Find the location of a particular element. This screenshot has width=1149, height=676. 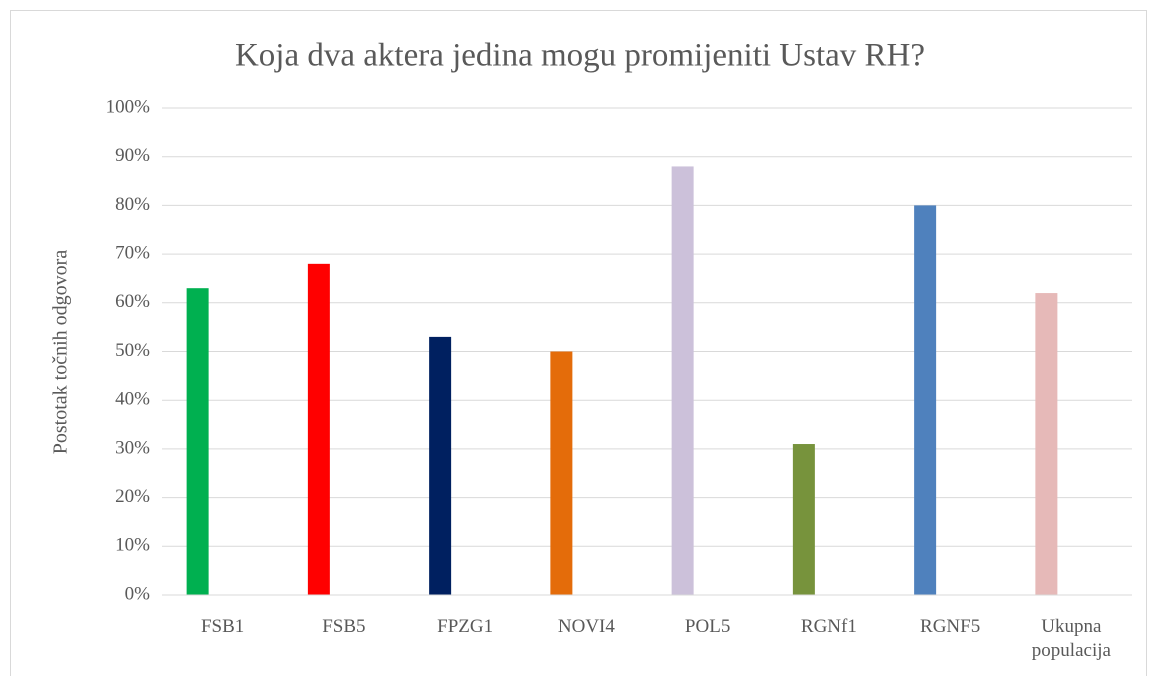

x-tick-label: RGNf1 is located at coordinates (828, 626).